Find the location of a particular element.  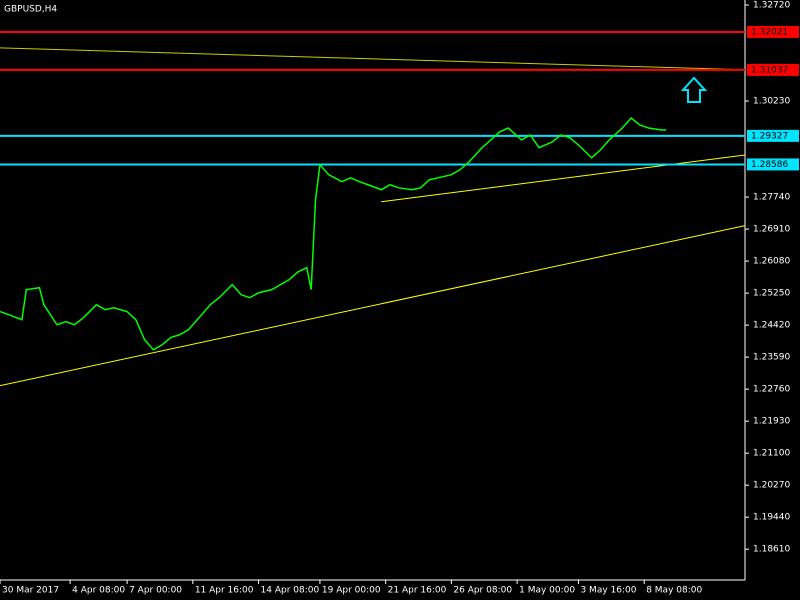

y-tick-label: 1.32720 is located at coordinates (771, 6).